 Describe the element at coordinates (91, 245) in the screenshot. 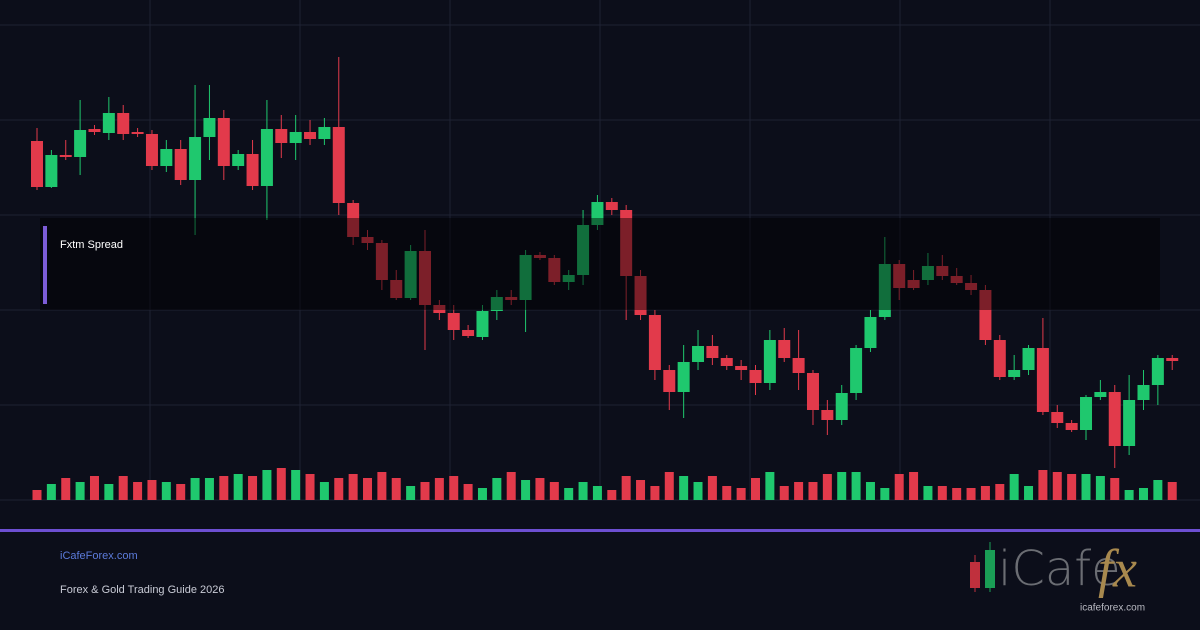

I see `annotation: Fxtm Spread` at that location.